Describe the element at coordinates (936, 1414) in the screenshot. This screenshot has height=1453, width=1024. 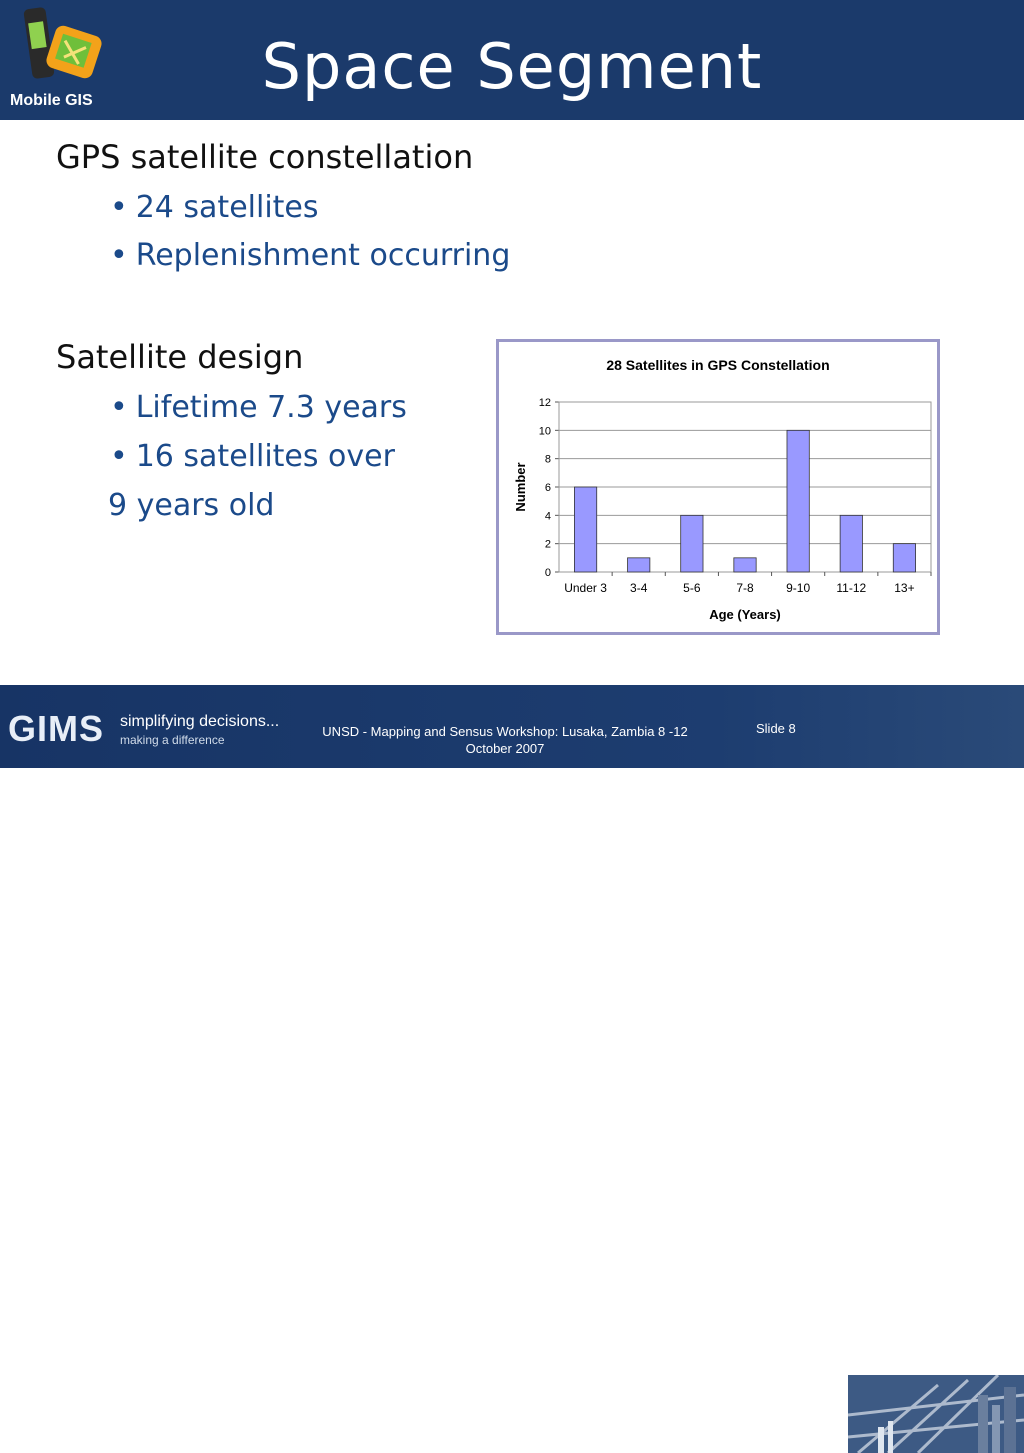
I see `city-map-graphic-icon` at that location.